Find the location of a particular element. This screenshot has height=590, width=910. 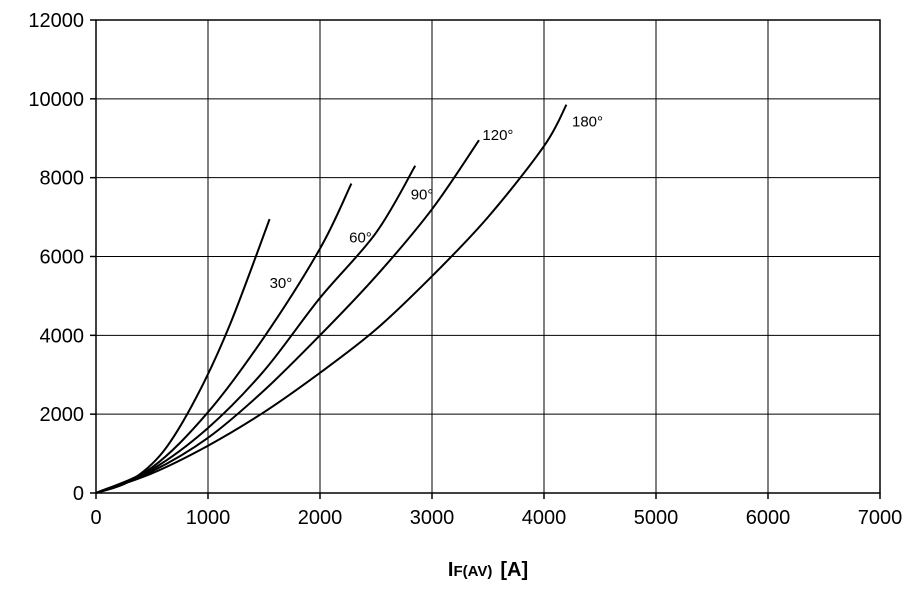

curve-label: 120° is located at coordinates (497, 135).